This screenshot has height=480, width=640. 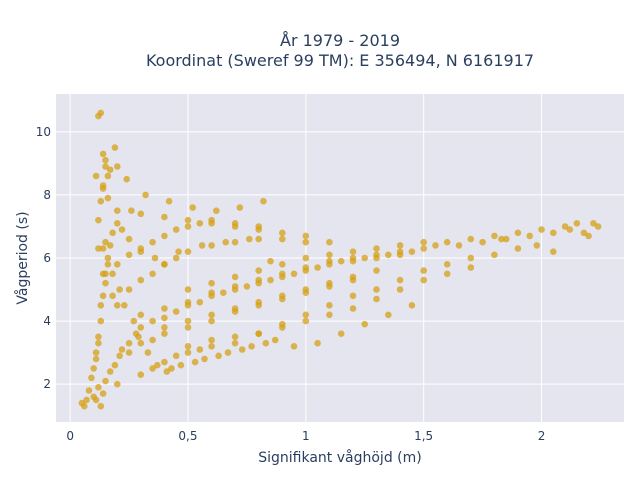 I want to click on y-tick-label: 8, so click(x=47, y=195).